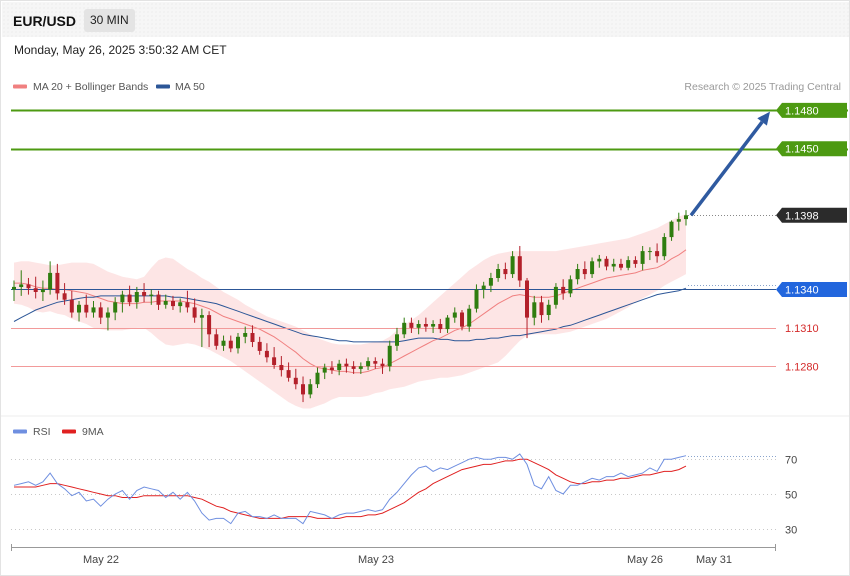 This screenshot has height=576, width=850. What do you see at coordinates (425, 19) in the screenshot?
I see `top-bar: EUR/USD 30 MIN` at bounding box center [425, 19].